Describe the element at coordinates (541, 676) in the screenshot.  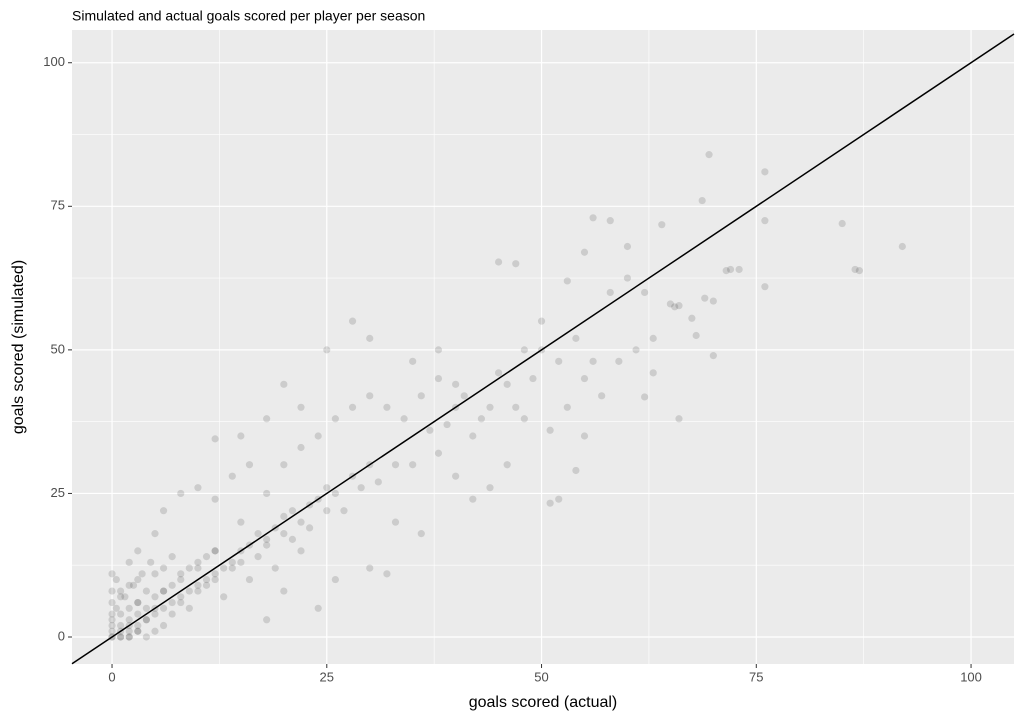
I see `x-tick-label: 50` at that location.